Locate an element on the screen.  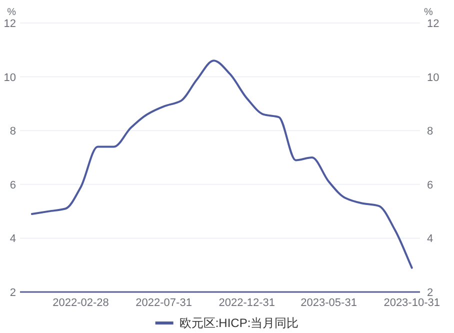
y-tick-label: 6 is located at coordinates (13, 185).